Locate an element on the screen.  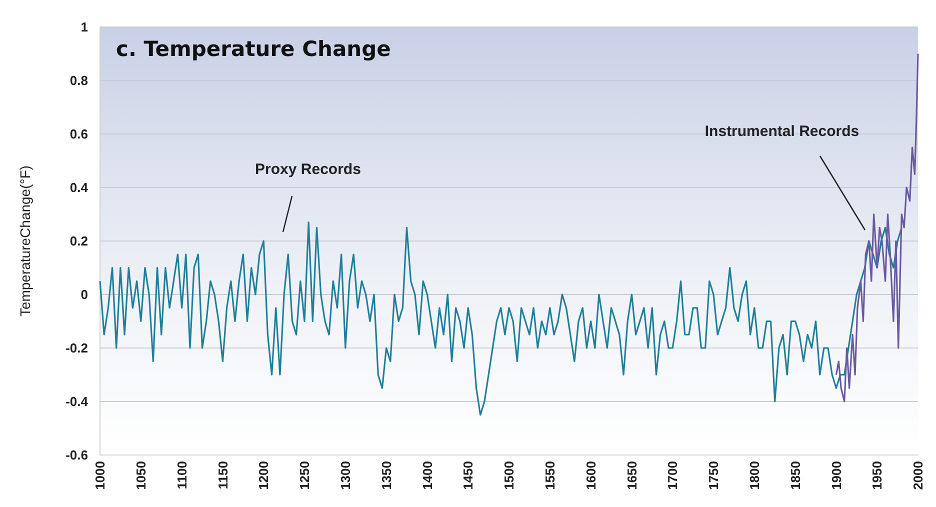
x-tick-label: 1700 is located at coordinates (672, 475).